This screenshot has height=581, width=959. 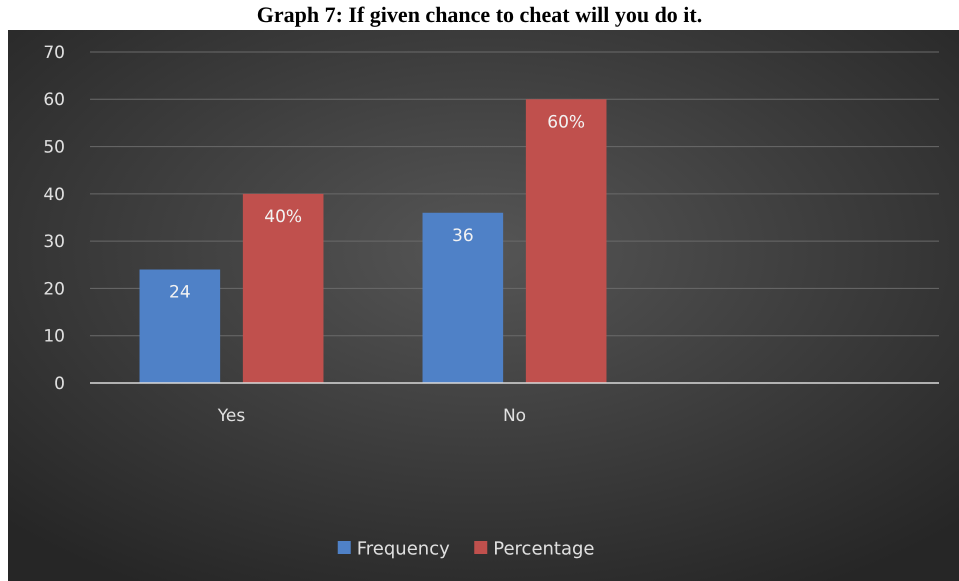 What do you see at coordinates (54, 100) in the screenshot?
I see `y-tick-label: 60` at bounding box center [54, 100].